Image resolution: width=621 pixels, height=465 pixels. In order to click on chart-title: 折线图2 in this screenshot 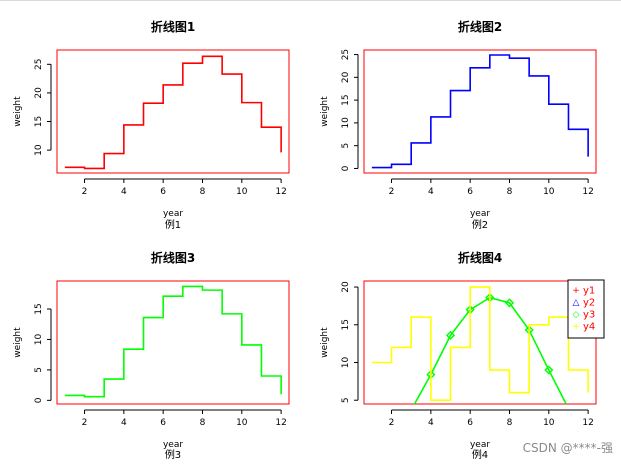, I will do `click(480, 26)`.